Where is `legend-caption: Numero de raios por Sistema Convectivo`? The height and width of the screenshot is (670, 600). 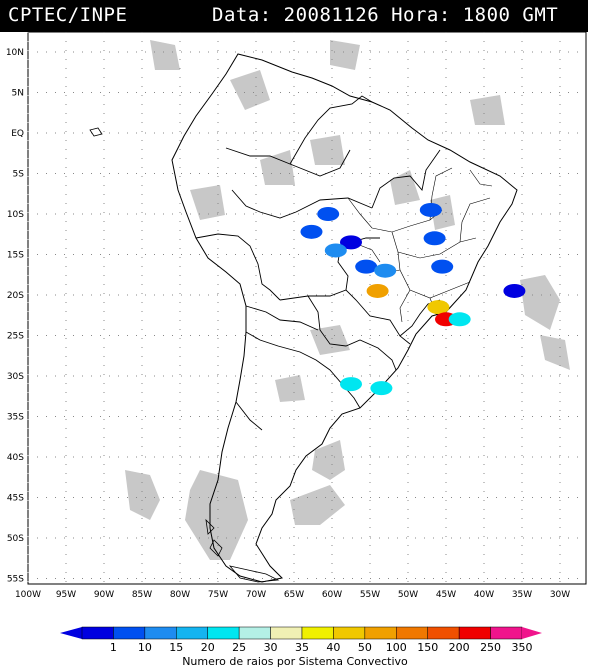 legend-caption: Numero de raios por Sistema Convectivo is located at coordinates (295, 661).